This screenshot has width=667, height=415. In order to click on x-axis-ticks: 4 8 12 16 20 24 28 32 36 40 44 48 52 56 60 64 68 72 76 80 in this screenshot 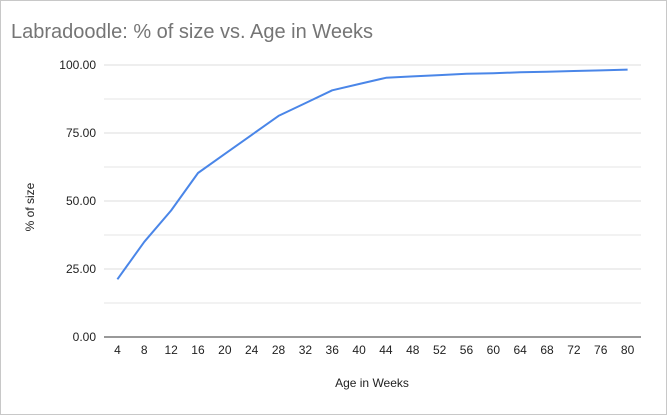, I will do `click(374, 350)`.